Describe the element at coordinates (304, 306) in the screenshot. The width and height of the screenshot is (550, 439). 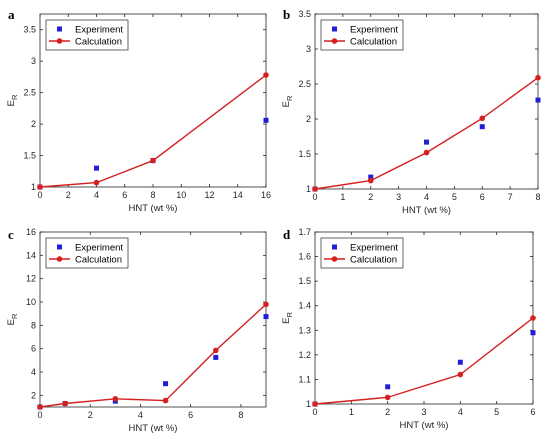
I see `y-tick-label: 1.4` at that location.